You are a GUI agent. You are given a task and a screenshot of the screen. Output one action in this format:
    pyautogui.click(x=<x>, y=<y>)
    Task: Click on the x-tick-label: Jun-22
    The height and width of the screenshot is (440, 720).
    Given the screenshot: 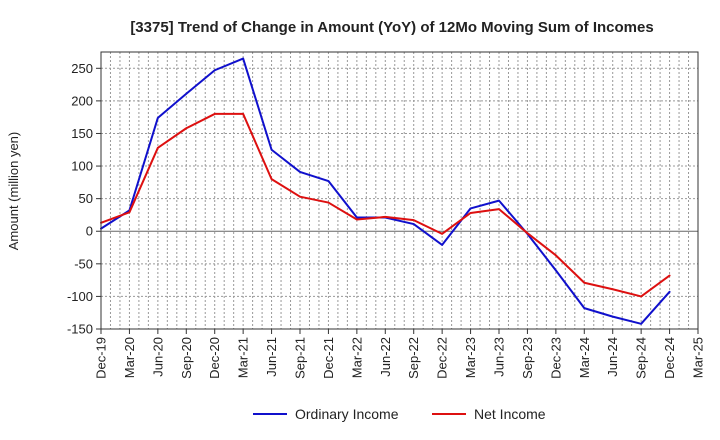 What is the action you would take?
    pyautogui.click(x=385, y=357)
    